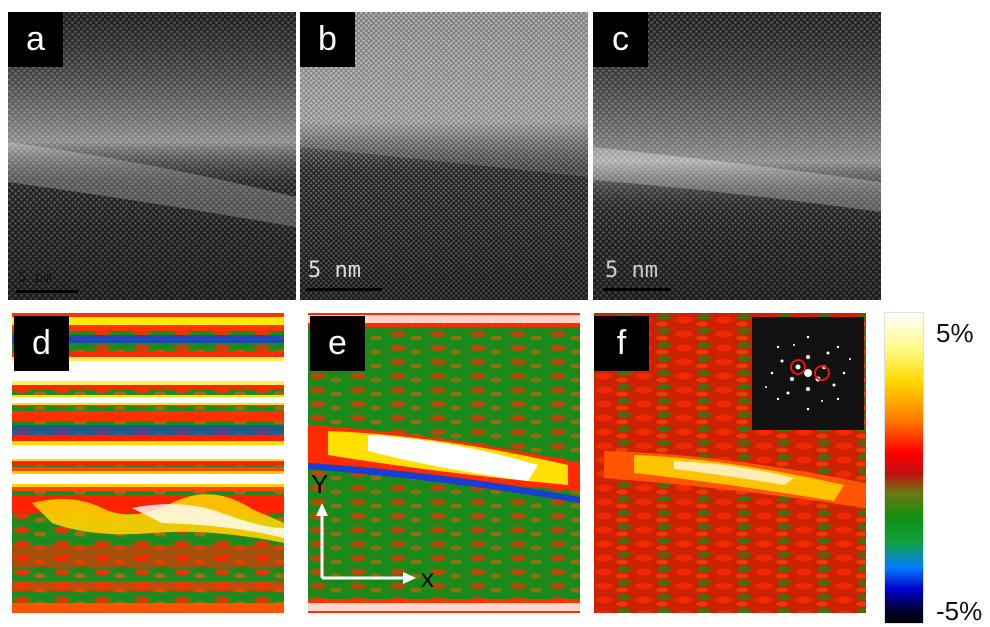 The height and width of the screenshot is (627, 990). What do you see at coordinates (959, 611) in the screenshot?
I see `colorbar-min-label: -5%` at bounding box center [959, 611].